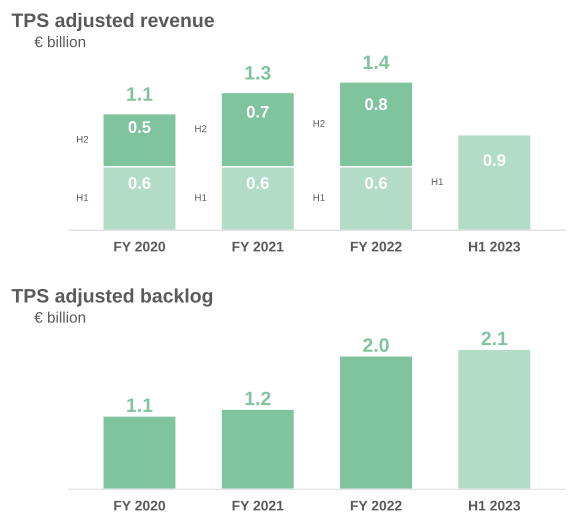 This screenshot has height=515, width=571. I want to click on total-label: 1.3, so click(258, 73).